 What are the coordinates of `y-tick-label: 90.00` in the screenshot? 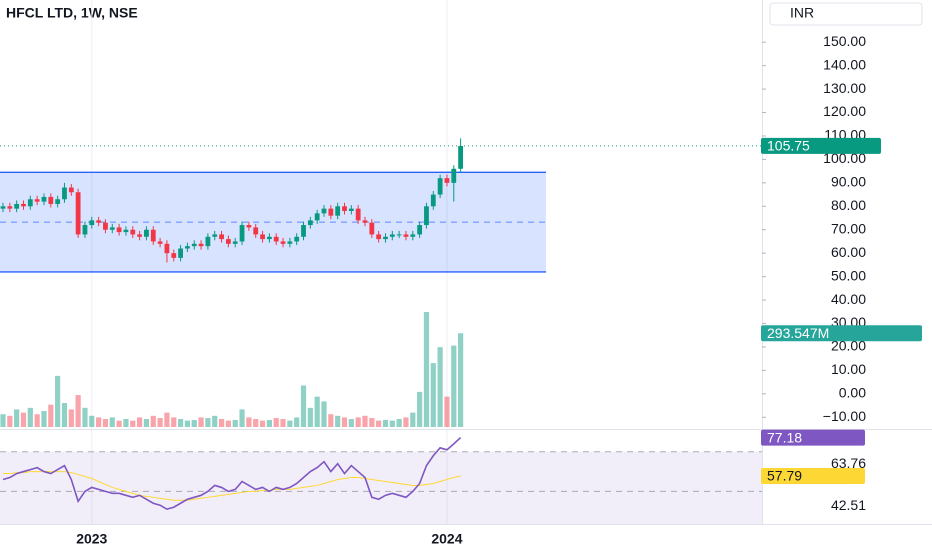 It's located at (848, 182).